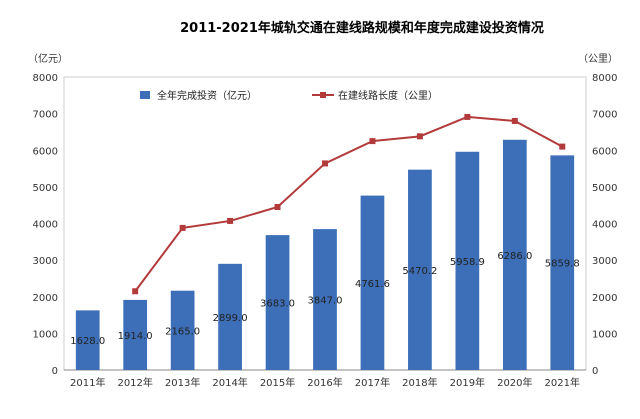 The image size is (640, 419). I want to click on x-tick-label: 2019年, so click(467, 382).